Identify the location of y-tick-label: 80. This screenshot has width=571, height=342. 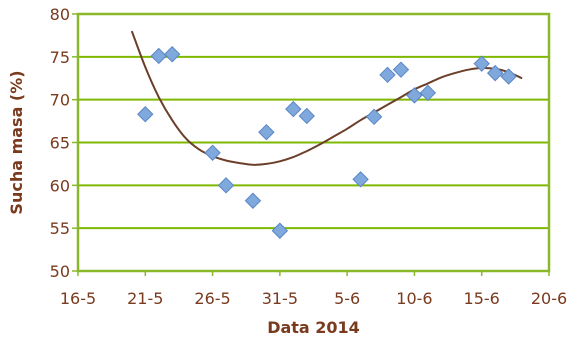
(60, 14).